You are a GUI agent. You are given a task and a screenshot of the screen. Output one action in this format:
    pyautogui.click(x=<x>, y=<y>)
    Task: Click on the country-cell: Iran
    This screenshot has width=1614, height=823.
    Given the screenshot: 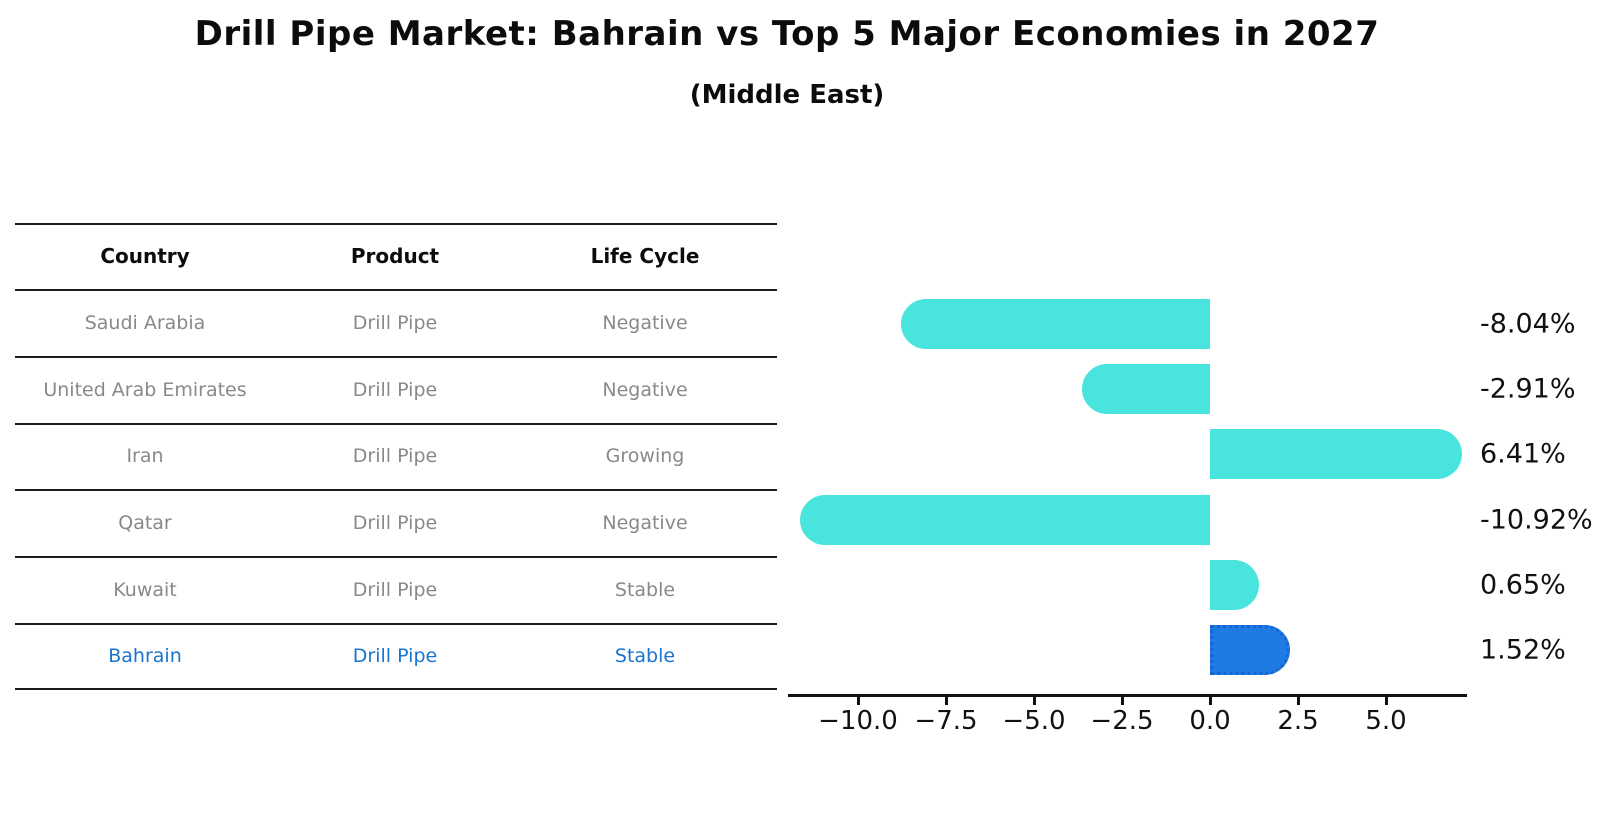 What is the action you would take?
    pyautogui.click(x=145, y=456)
    